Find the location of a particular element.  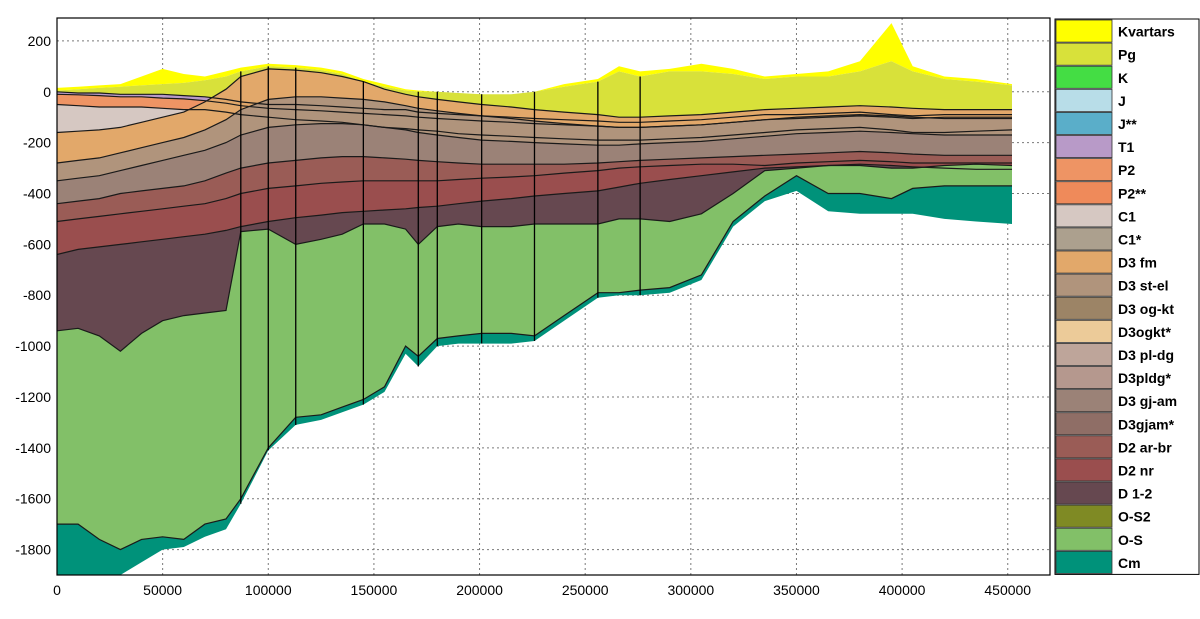

legend-label-o-s2: O-S2 is located at coordinates (1134, 517).